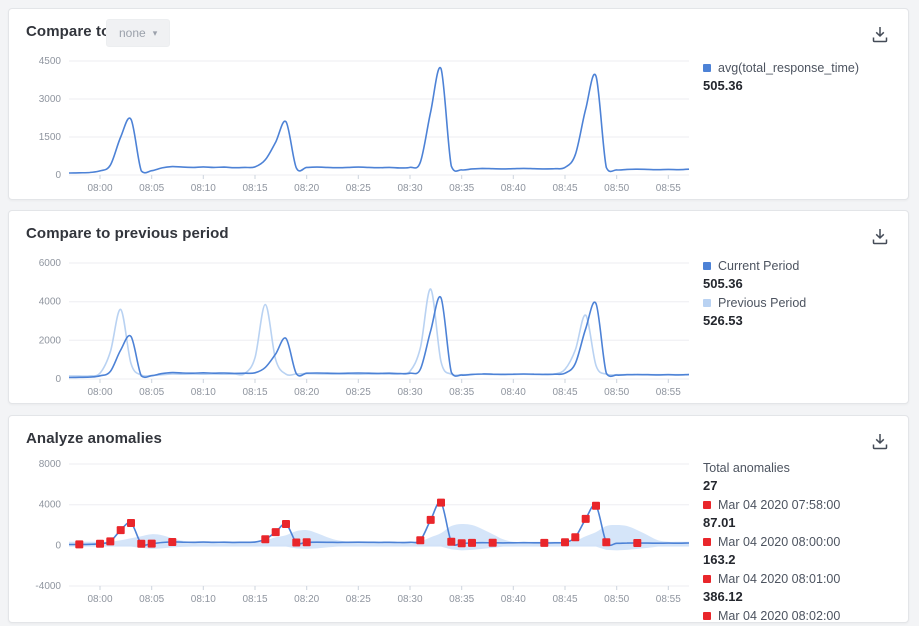 Image resolution: width=919 pixels, height=626 pixels. I want to click on legend-label: Mar 04 2020 08:00:00, so click(807, 542).